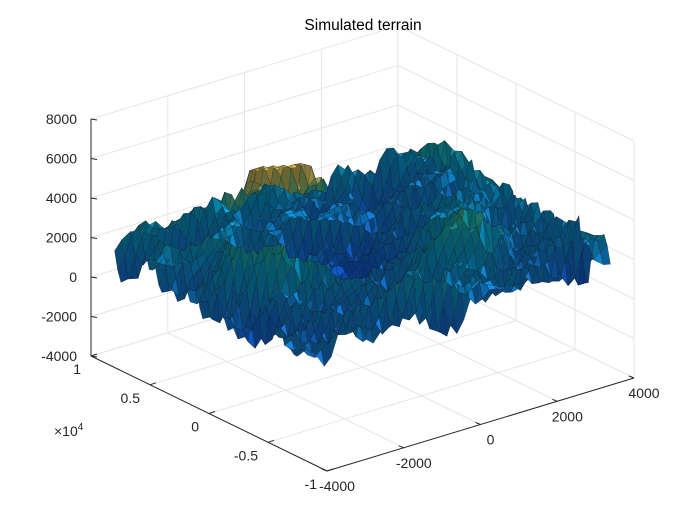 The width and height of the screenshot is (700, 525). I want to click on y-tick-label: -1, so click(311, 484).